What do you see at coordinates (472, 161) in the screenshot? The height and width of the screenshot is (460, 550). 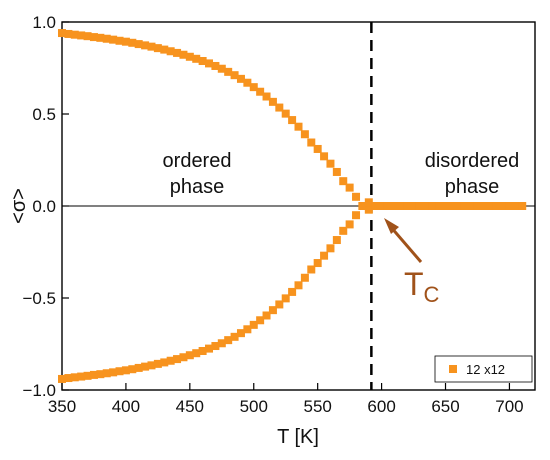 I see `disordered-phase-label-line1: disordered` at bounding box center [472, 161].